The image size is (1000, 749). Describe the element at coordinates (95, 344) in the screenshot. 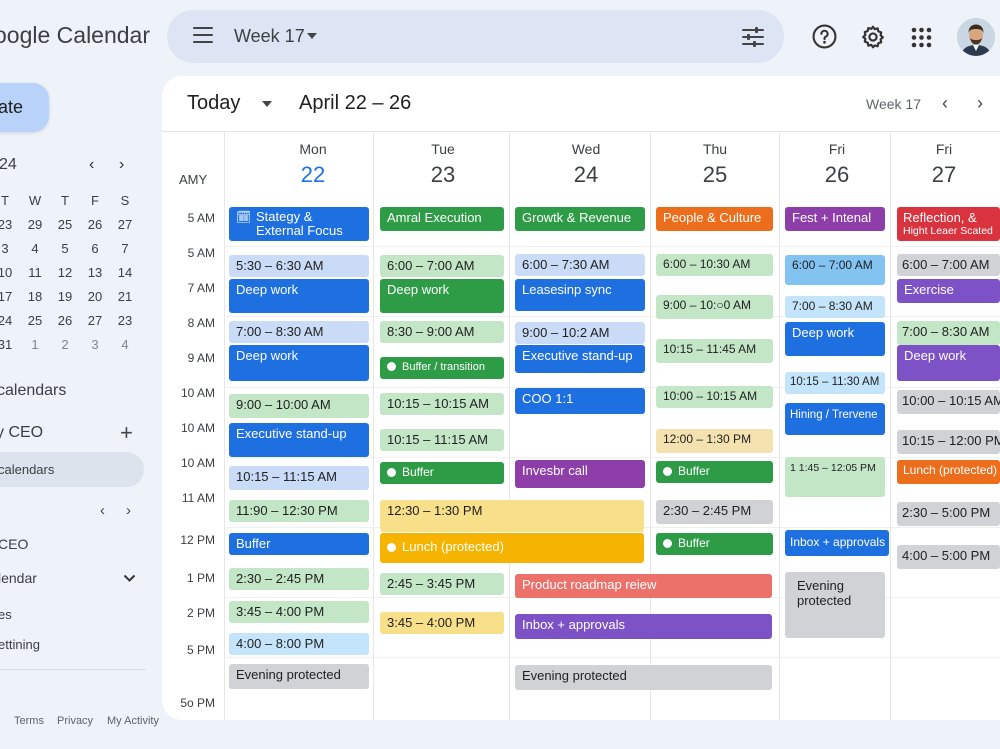

I see `mini-calendar-day: 3` at that location.